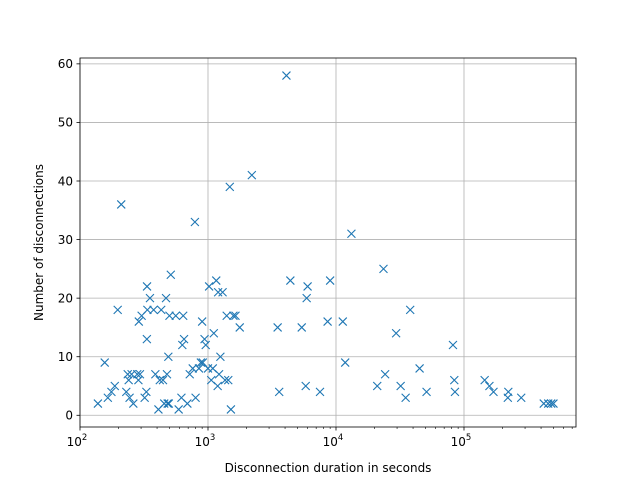  I want to click on y-axis-label: Number of disconnections, so click(39, 242).